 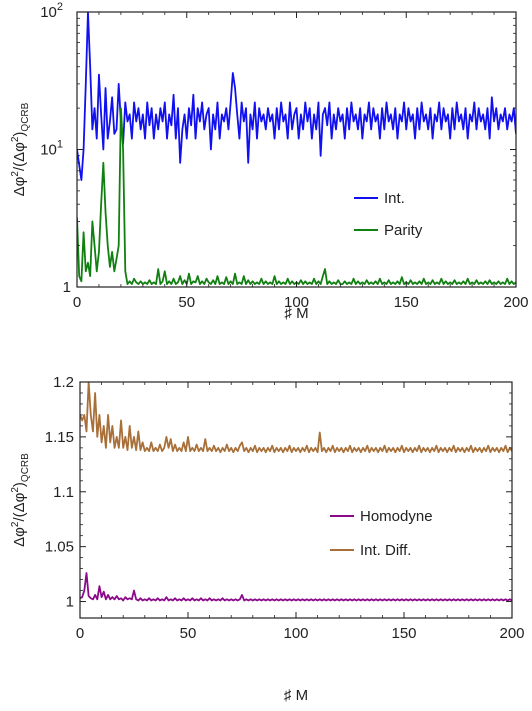 What do you see at coordinates (51, 11) in the screenshot?
I see `y-tick-label: 10²` at bounding box center [51, 11].